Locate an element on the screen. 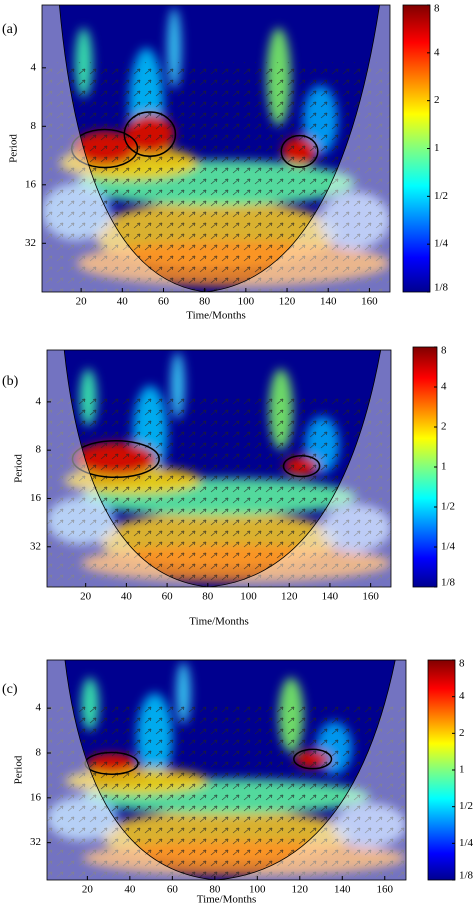 The image size is (474, 905). panel-label: (c) is located at coordinates (10, 689).